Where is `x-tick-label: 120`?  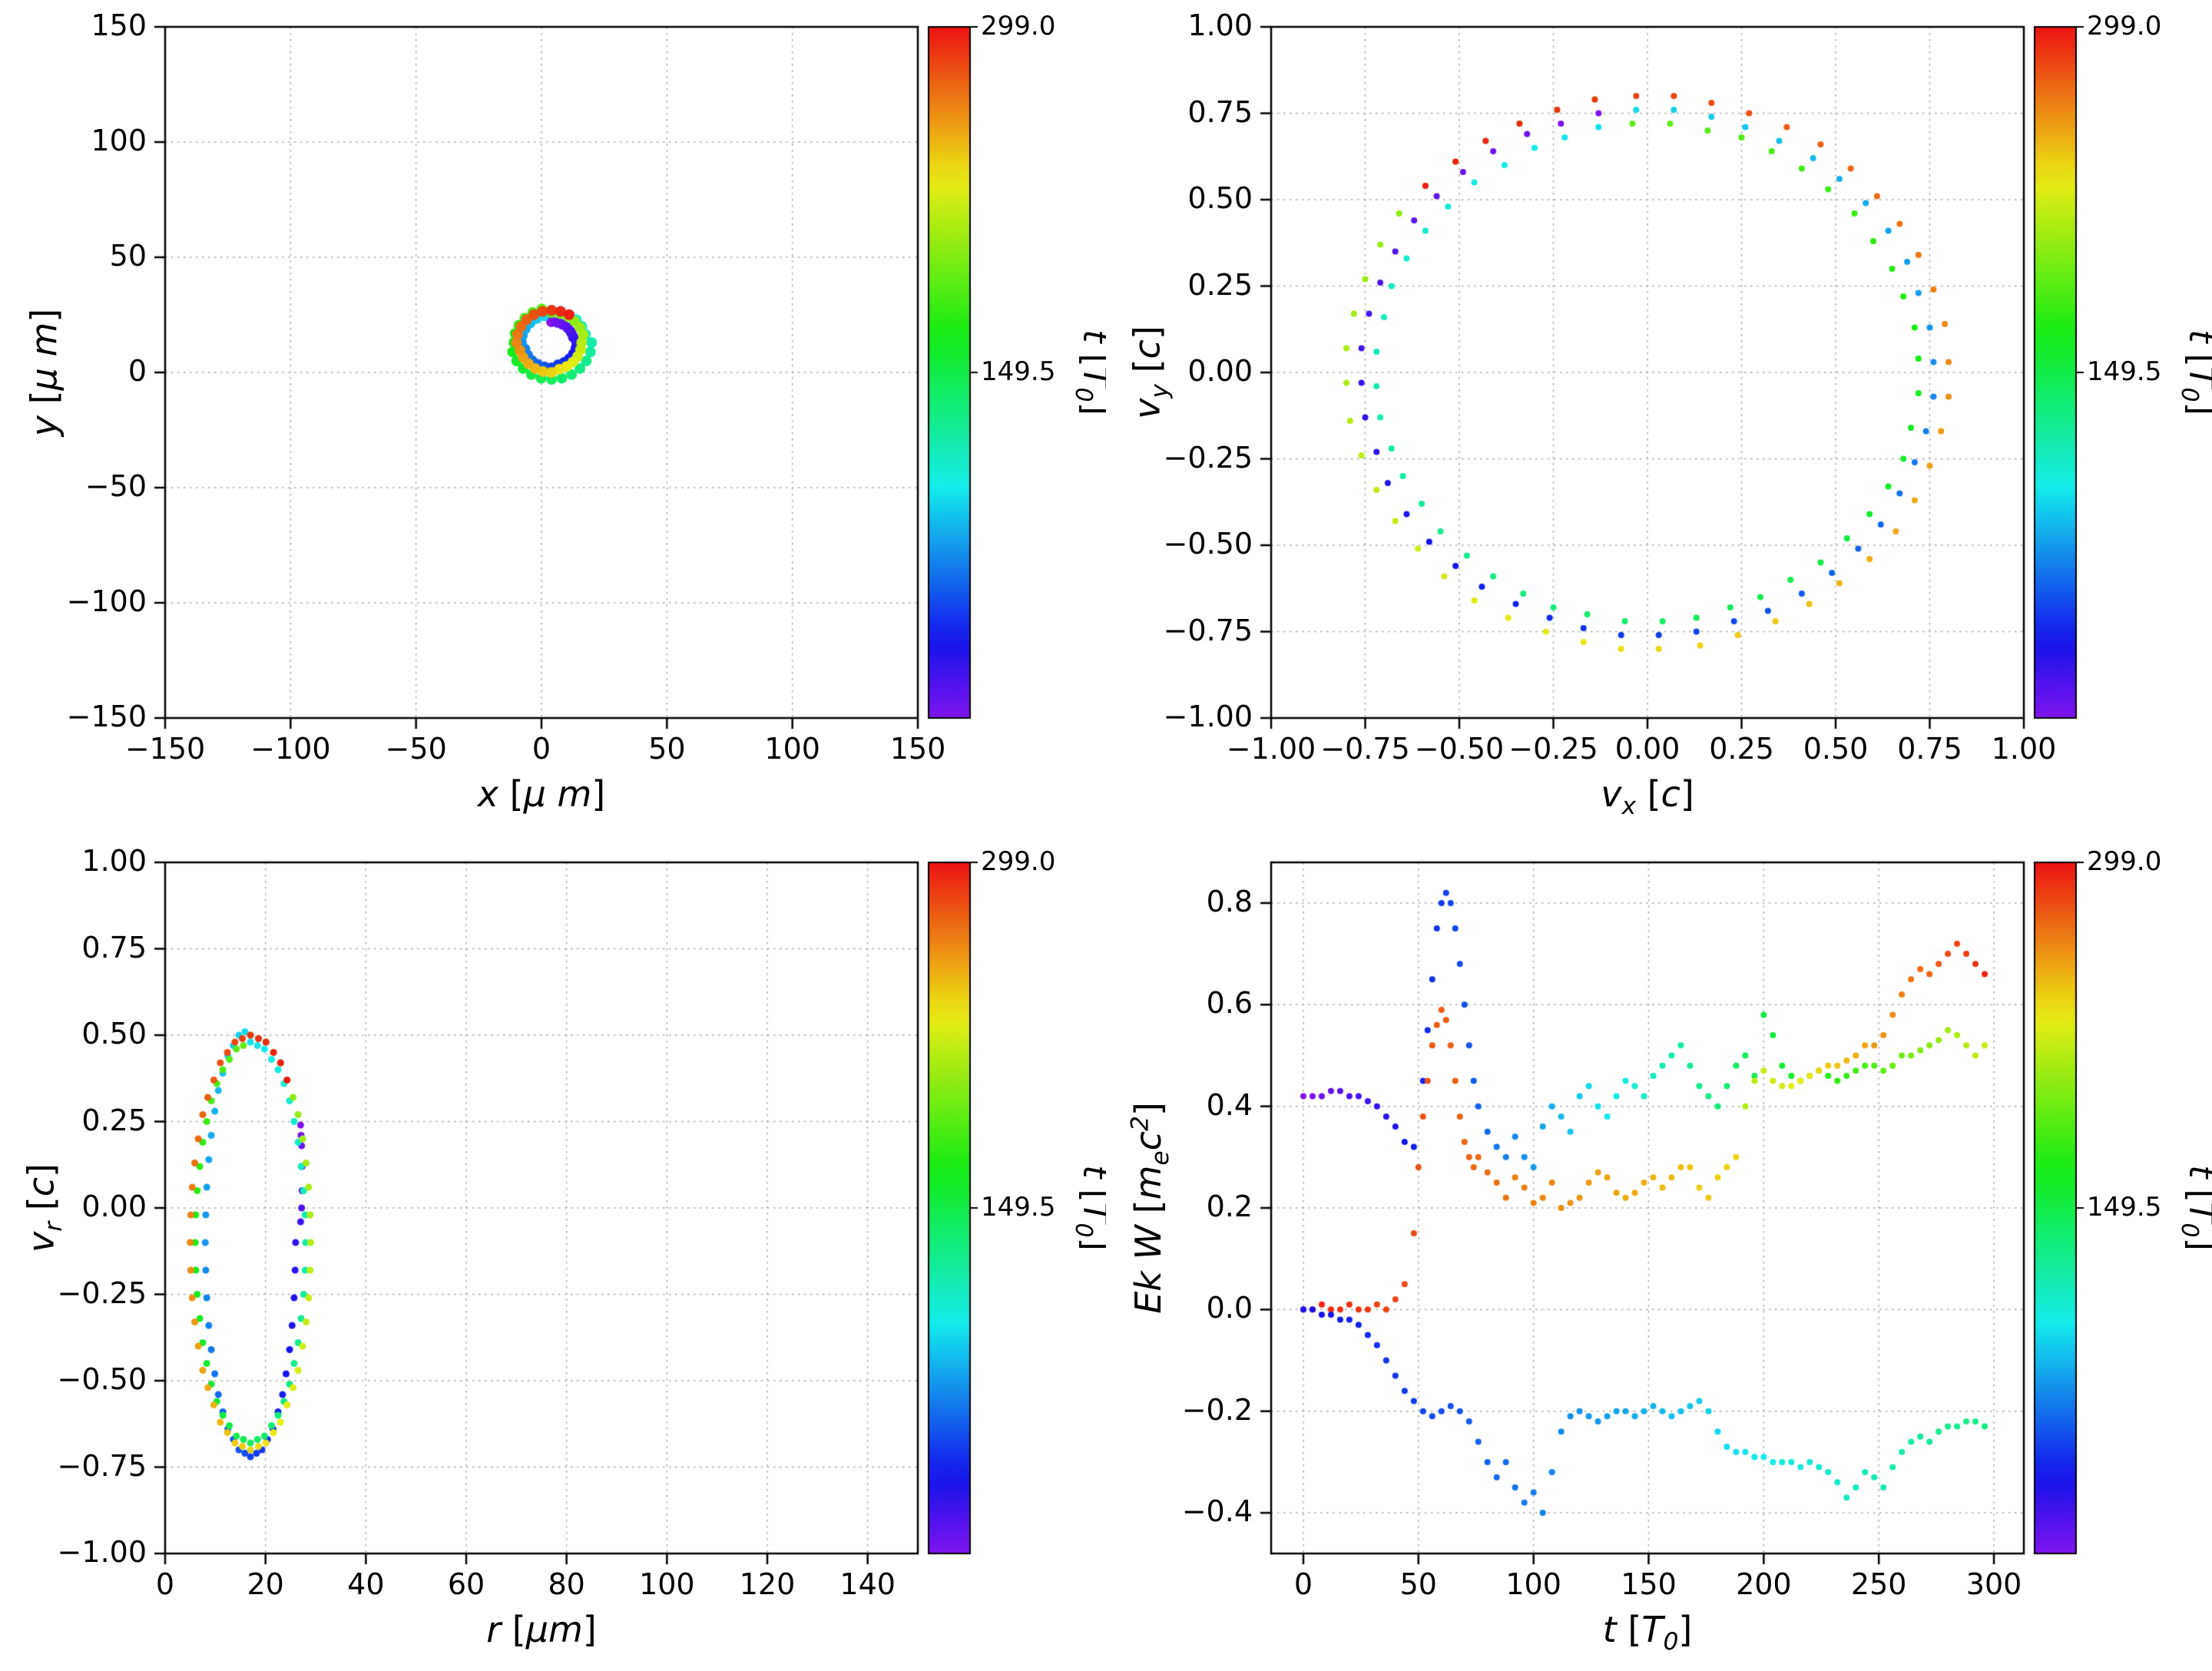 x-tick-label: 120 is located at coordinates (768, 1584).